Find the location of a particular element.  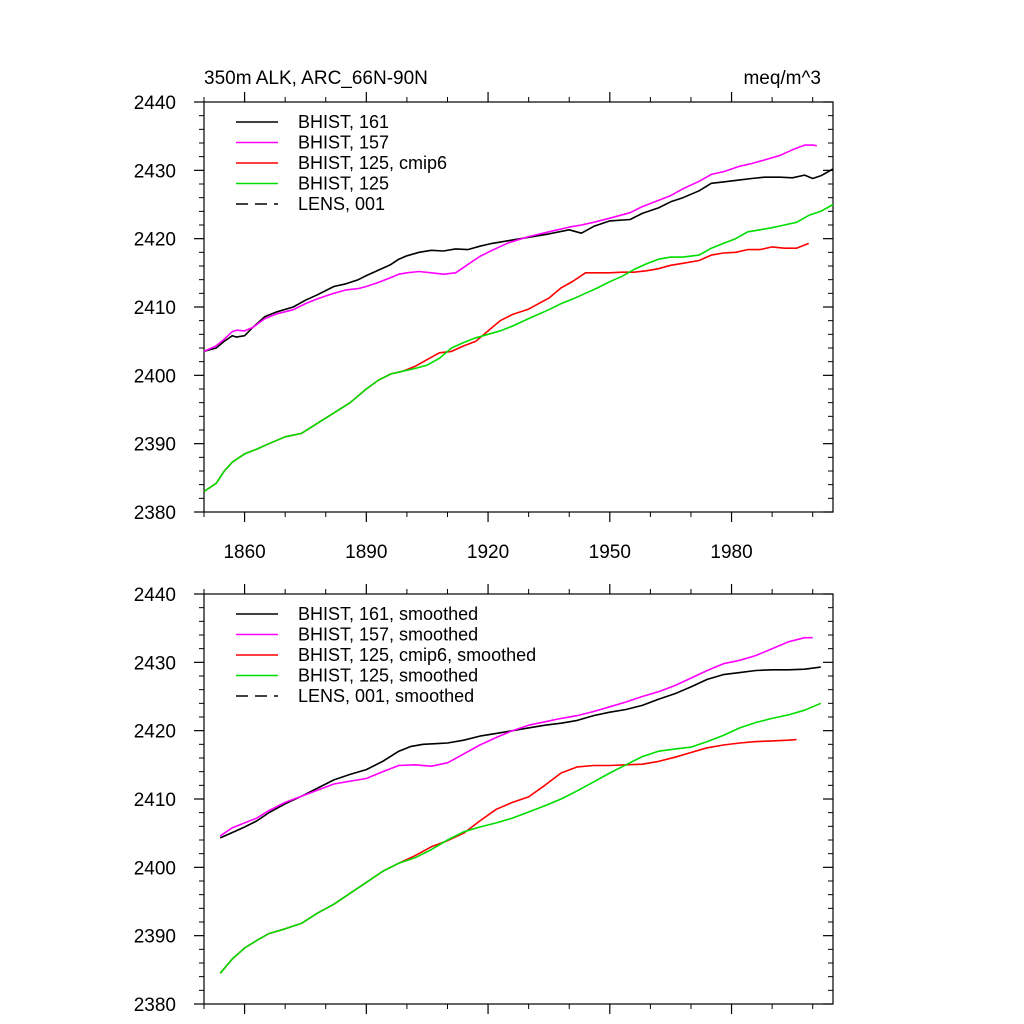

legend-label: BHIST, 157 is located at coordinates (343, 143).